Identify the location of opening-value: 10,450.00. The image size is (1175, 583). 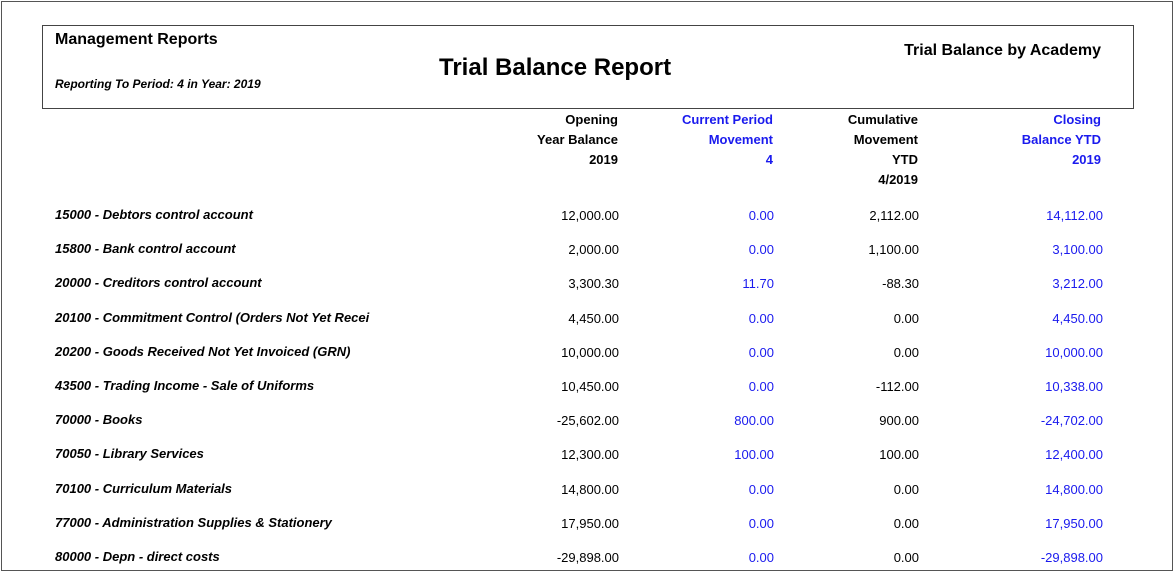
(590, 386).